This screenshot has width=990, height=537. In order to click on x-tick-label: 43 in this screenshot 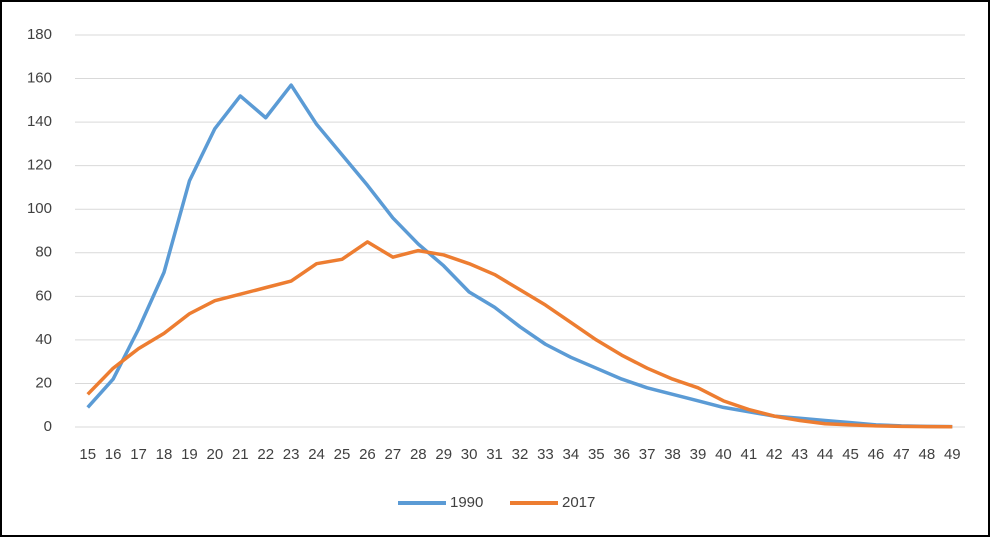, I will do `click(799, 454)`.